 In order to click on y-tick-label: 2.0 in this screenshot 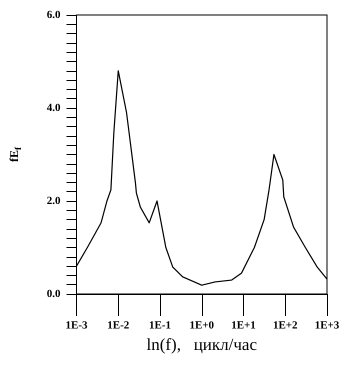, I will do `click(53, 201)`.